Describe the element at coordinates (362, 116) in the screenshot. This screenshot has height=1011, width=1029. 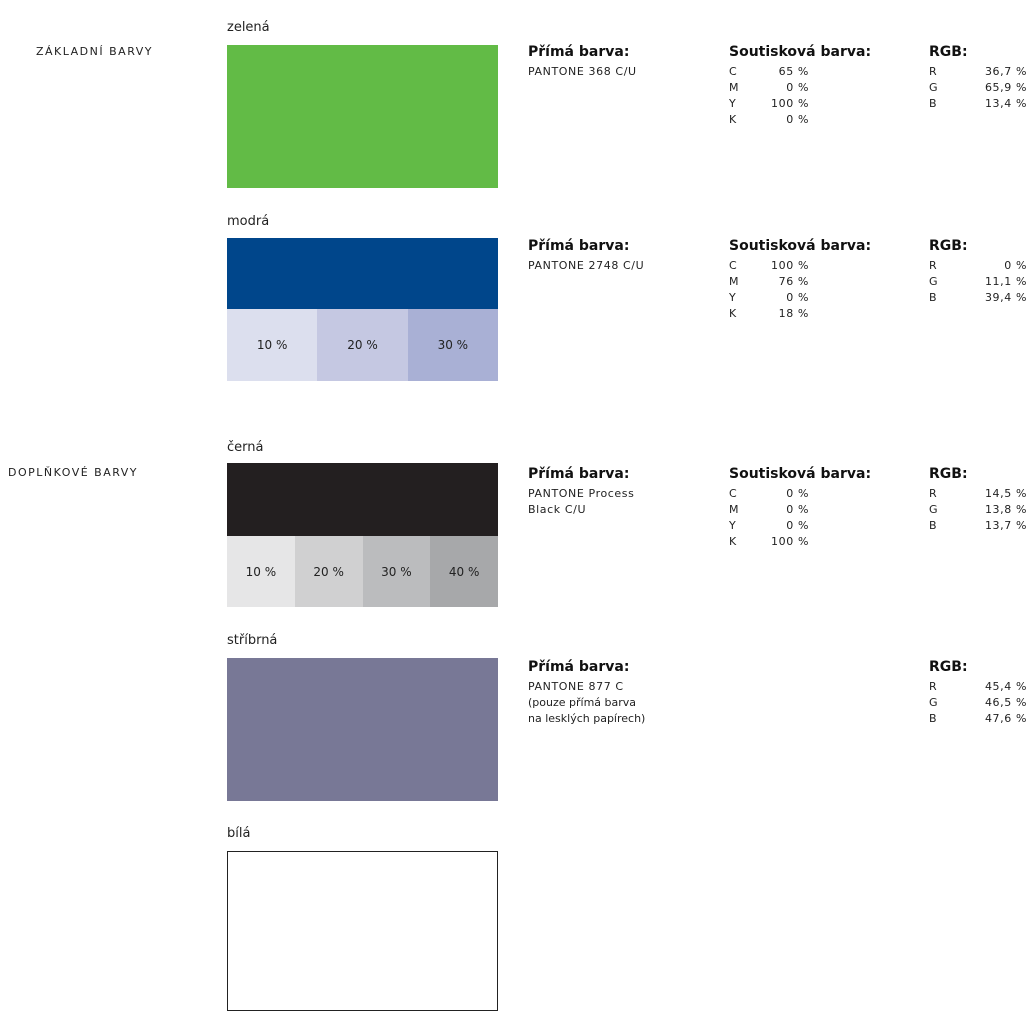
I see `swatch-green` at that location.